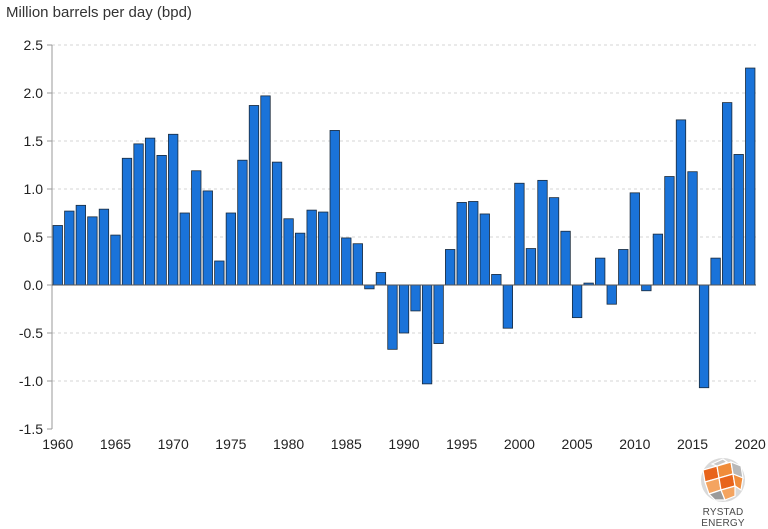 The image size is (768, 529). What do you see at coordinates (715, 271) in the screenshot?
I see `bar-2017` at bounding box center [715, 271].